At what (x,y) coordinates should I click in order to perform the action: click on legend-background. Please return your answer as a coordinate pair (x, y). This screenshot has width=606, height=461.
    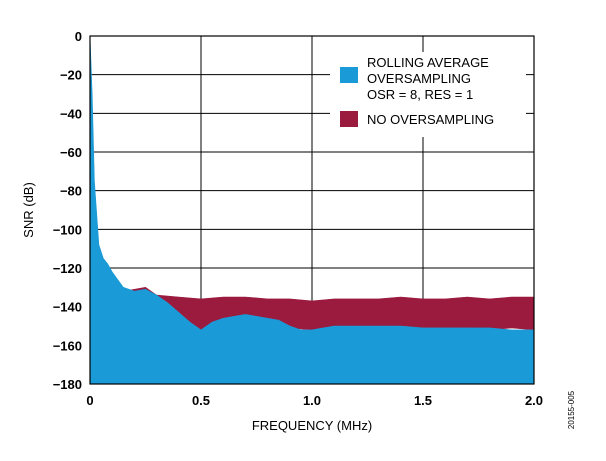
    Looking at the image, I should click on (428, 94).